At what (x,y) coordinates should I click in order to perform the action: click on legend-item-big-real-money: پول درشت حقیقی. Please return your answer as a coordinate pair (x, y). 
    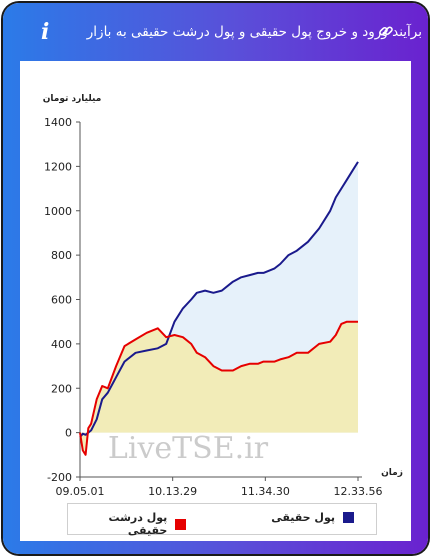
    Looking at the image, I should click on (127, 524).